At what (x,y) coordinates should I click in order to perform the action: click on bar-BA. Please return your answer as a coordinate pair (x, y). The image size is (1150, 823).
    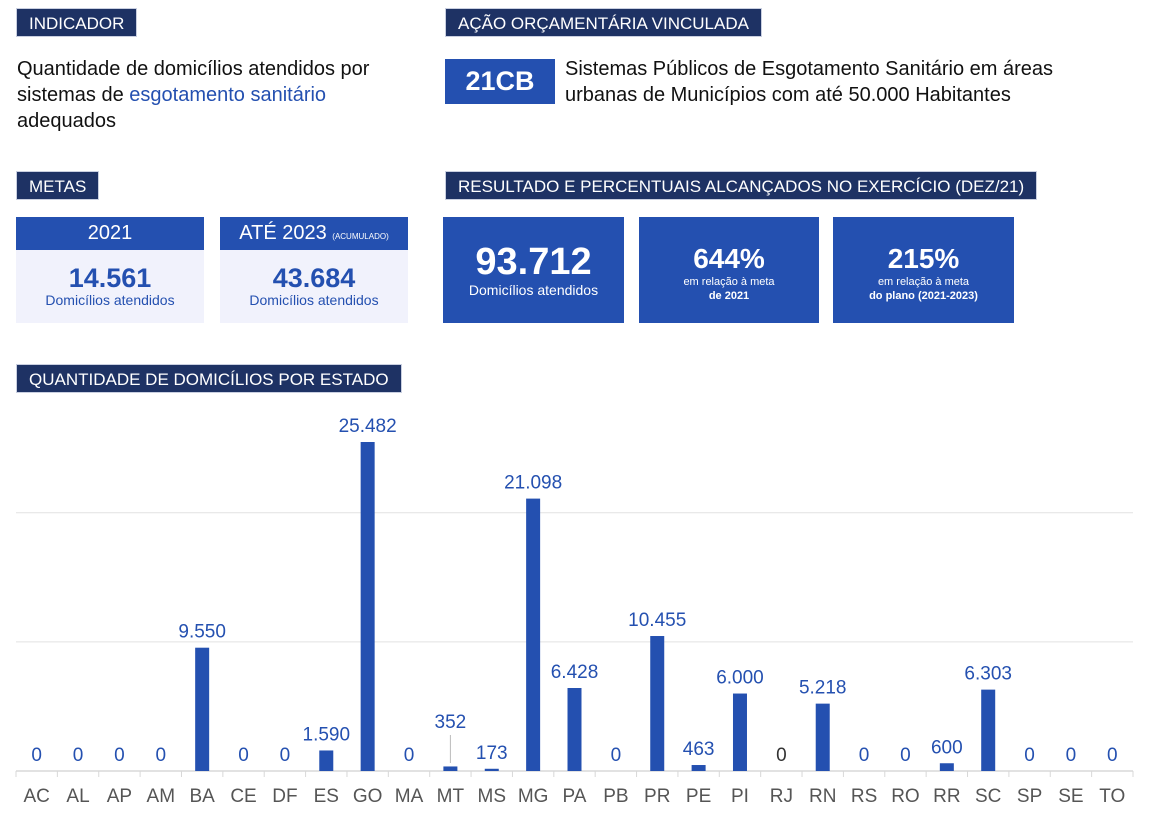
    Looking at the image, I should click on (202, 709).